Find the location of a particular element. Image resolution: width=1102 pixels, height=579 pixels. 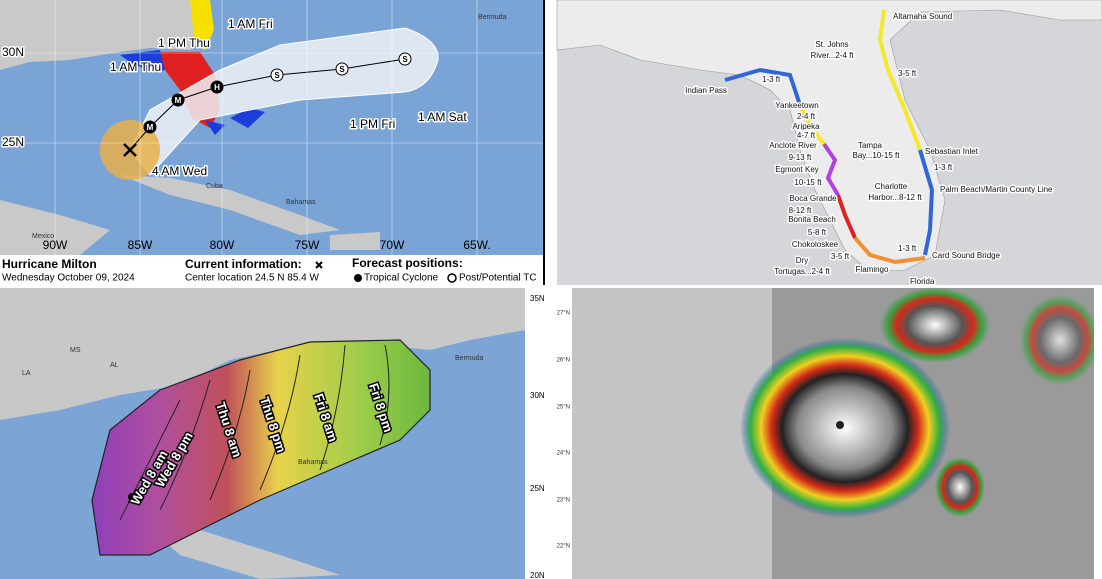

surge-label: Bay...10-15 ft is located at coordinates (877, 155).